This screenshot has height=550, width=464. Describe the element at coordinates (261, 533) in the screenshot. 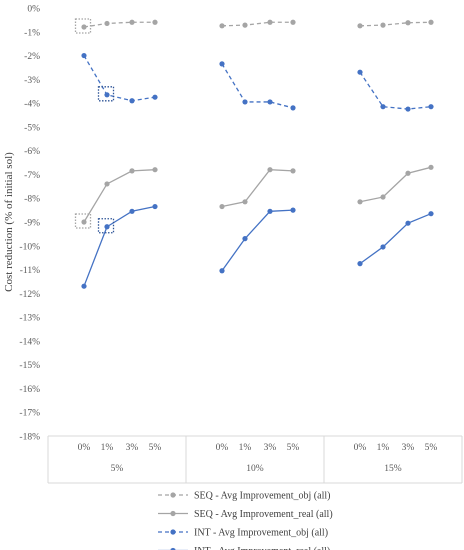

I see `legend-label: INT - Avg Improvement_obj (all)` at that location.